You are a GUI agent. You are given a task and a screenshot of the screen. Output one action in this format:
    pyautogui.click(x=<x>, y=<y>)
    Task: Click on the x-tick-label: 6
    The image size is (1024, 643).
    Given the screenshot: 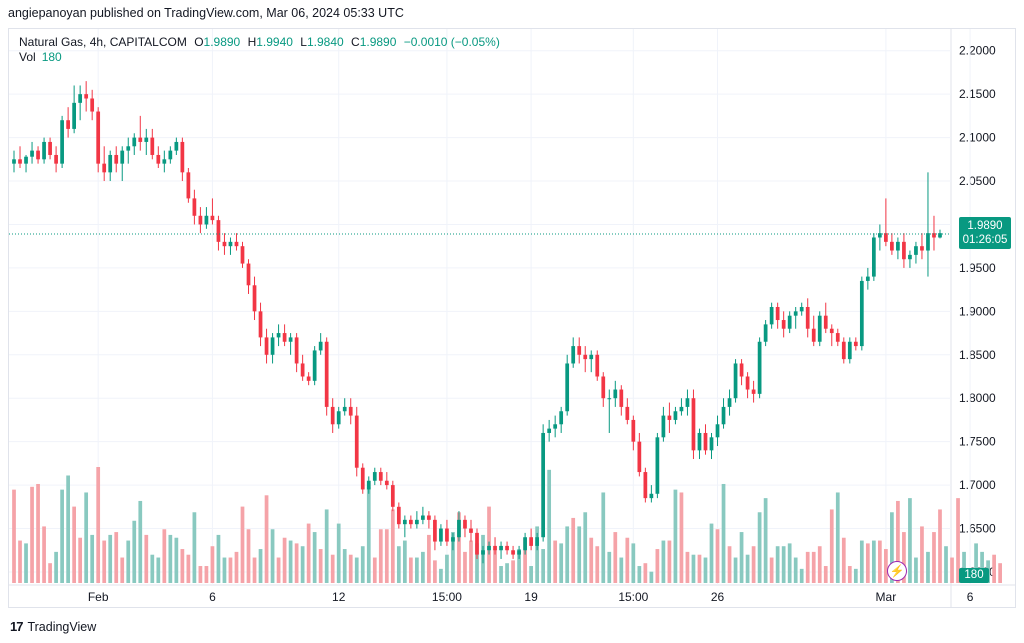 What is the action you would take?
    pyautogui.click(x=970, y=597)
    